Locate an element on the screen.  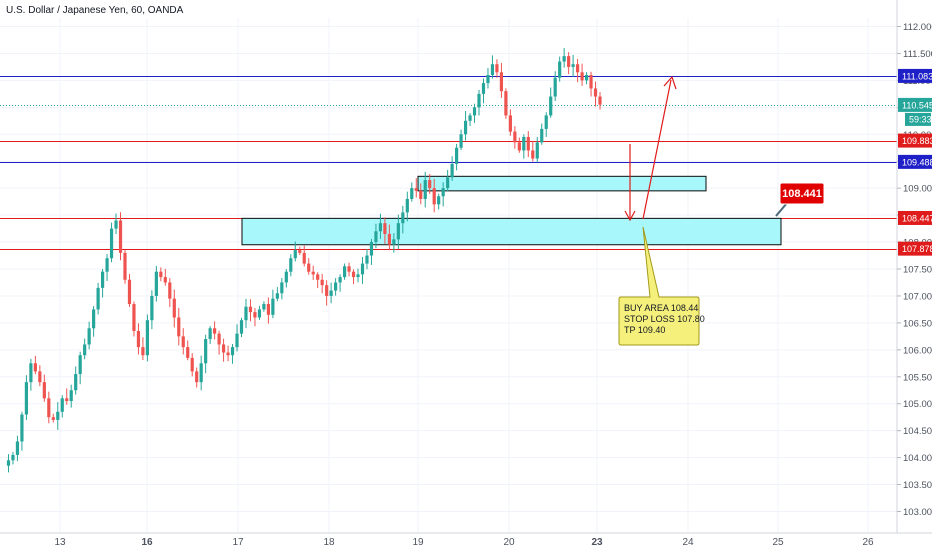
svg-text: 59:33 is located at coordinates (920, 119).